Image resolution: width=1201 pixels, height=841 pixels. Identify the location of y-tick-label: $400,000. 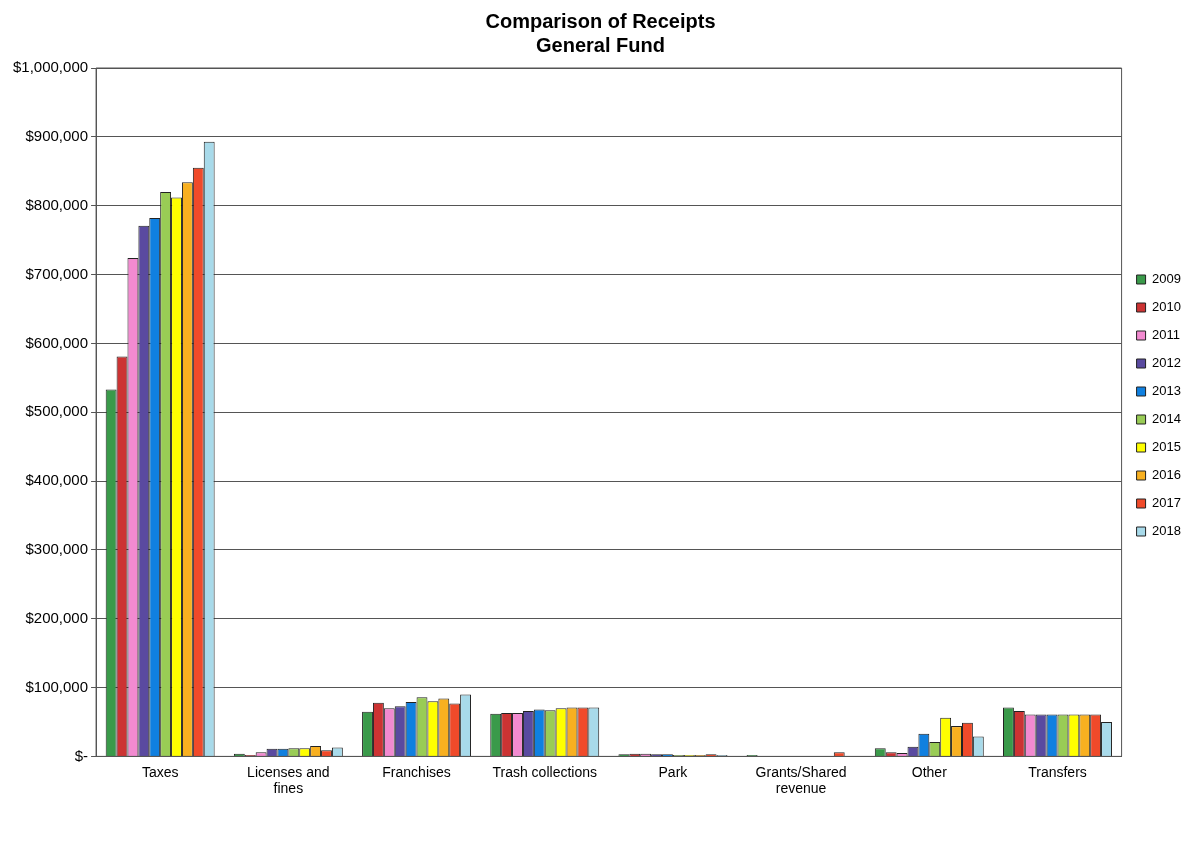
(57, 480).